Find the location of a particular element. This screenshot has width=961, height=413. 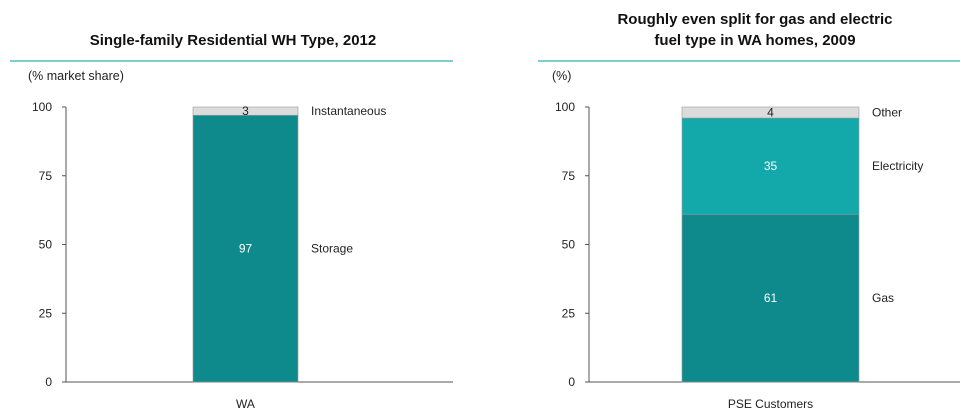

chart-left-bar-storage is located at coordinates (245, 248).